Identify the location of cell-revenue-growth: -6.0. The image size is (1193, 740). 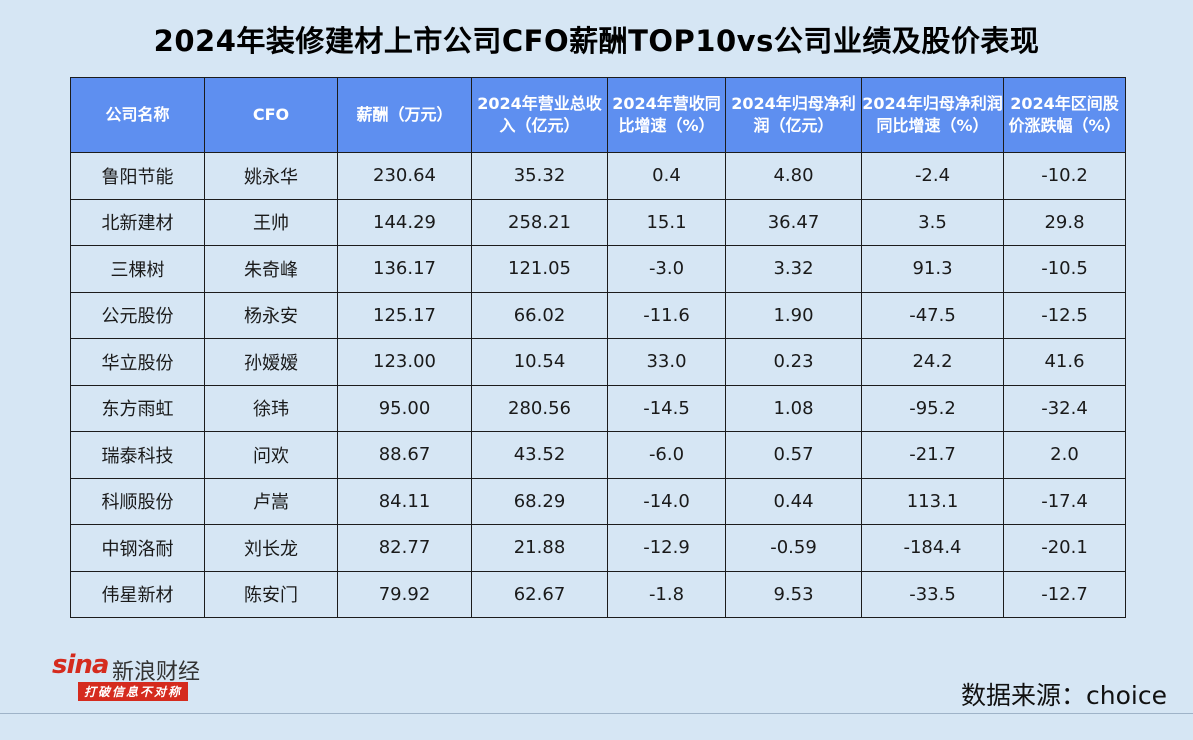
(666, 455).